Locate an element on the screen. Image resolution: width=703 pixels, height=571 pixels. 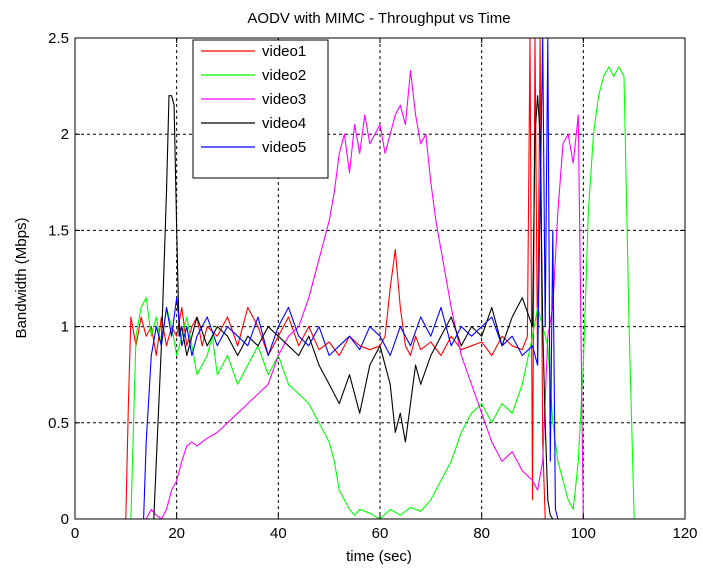
x-tick-label: 0 is located at coordinates (75, 533).